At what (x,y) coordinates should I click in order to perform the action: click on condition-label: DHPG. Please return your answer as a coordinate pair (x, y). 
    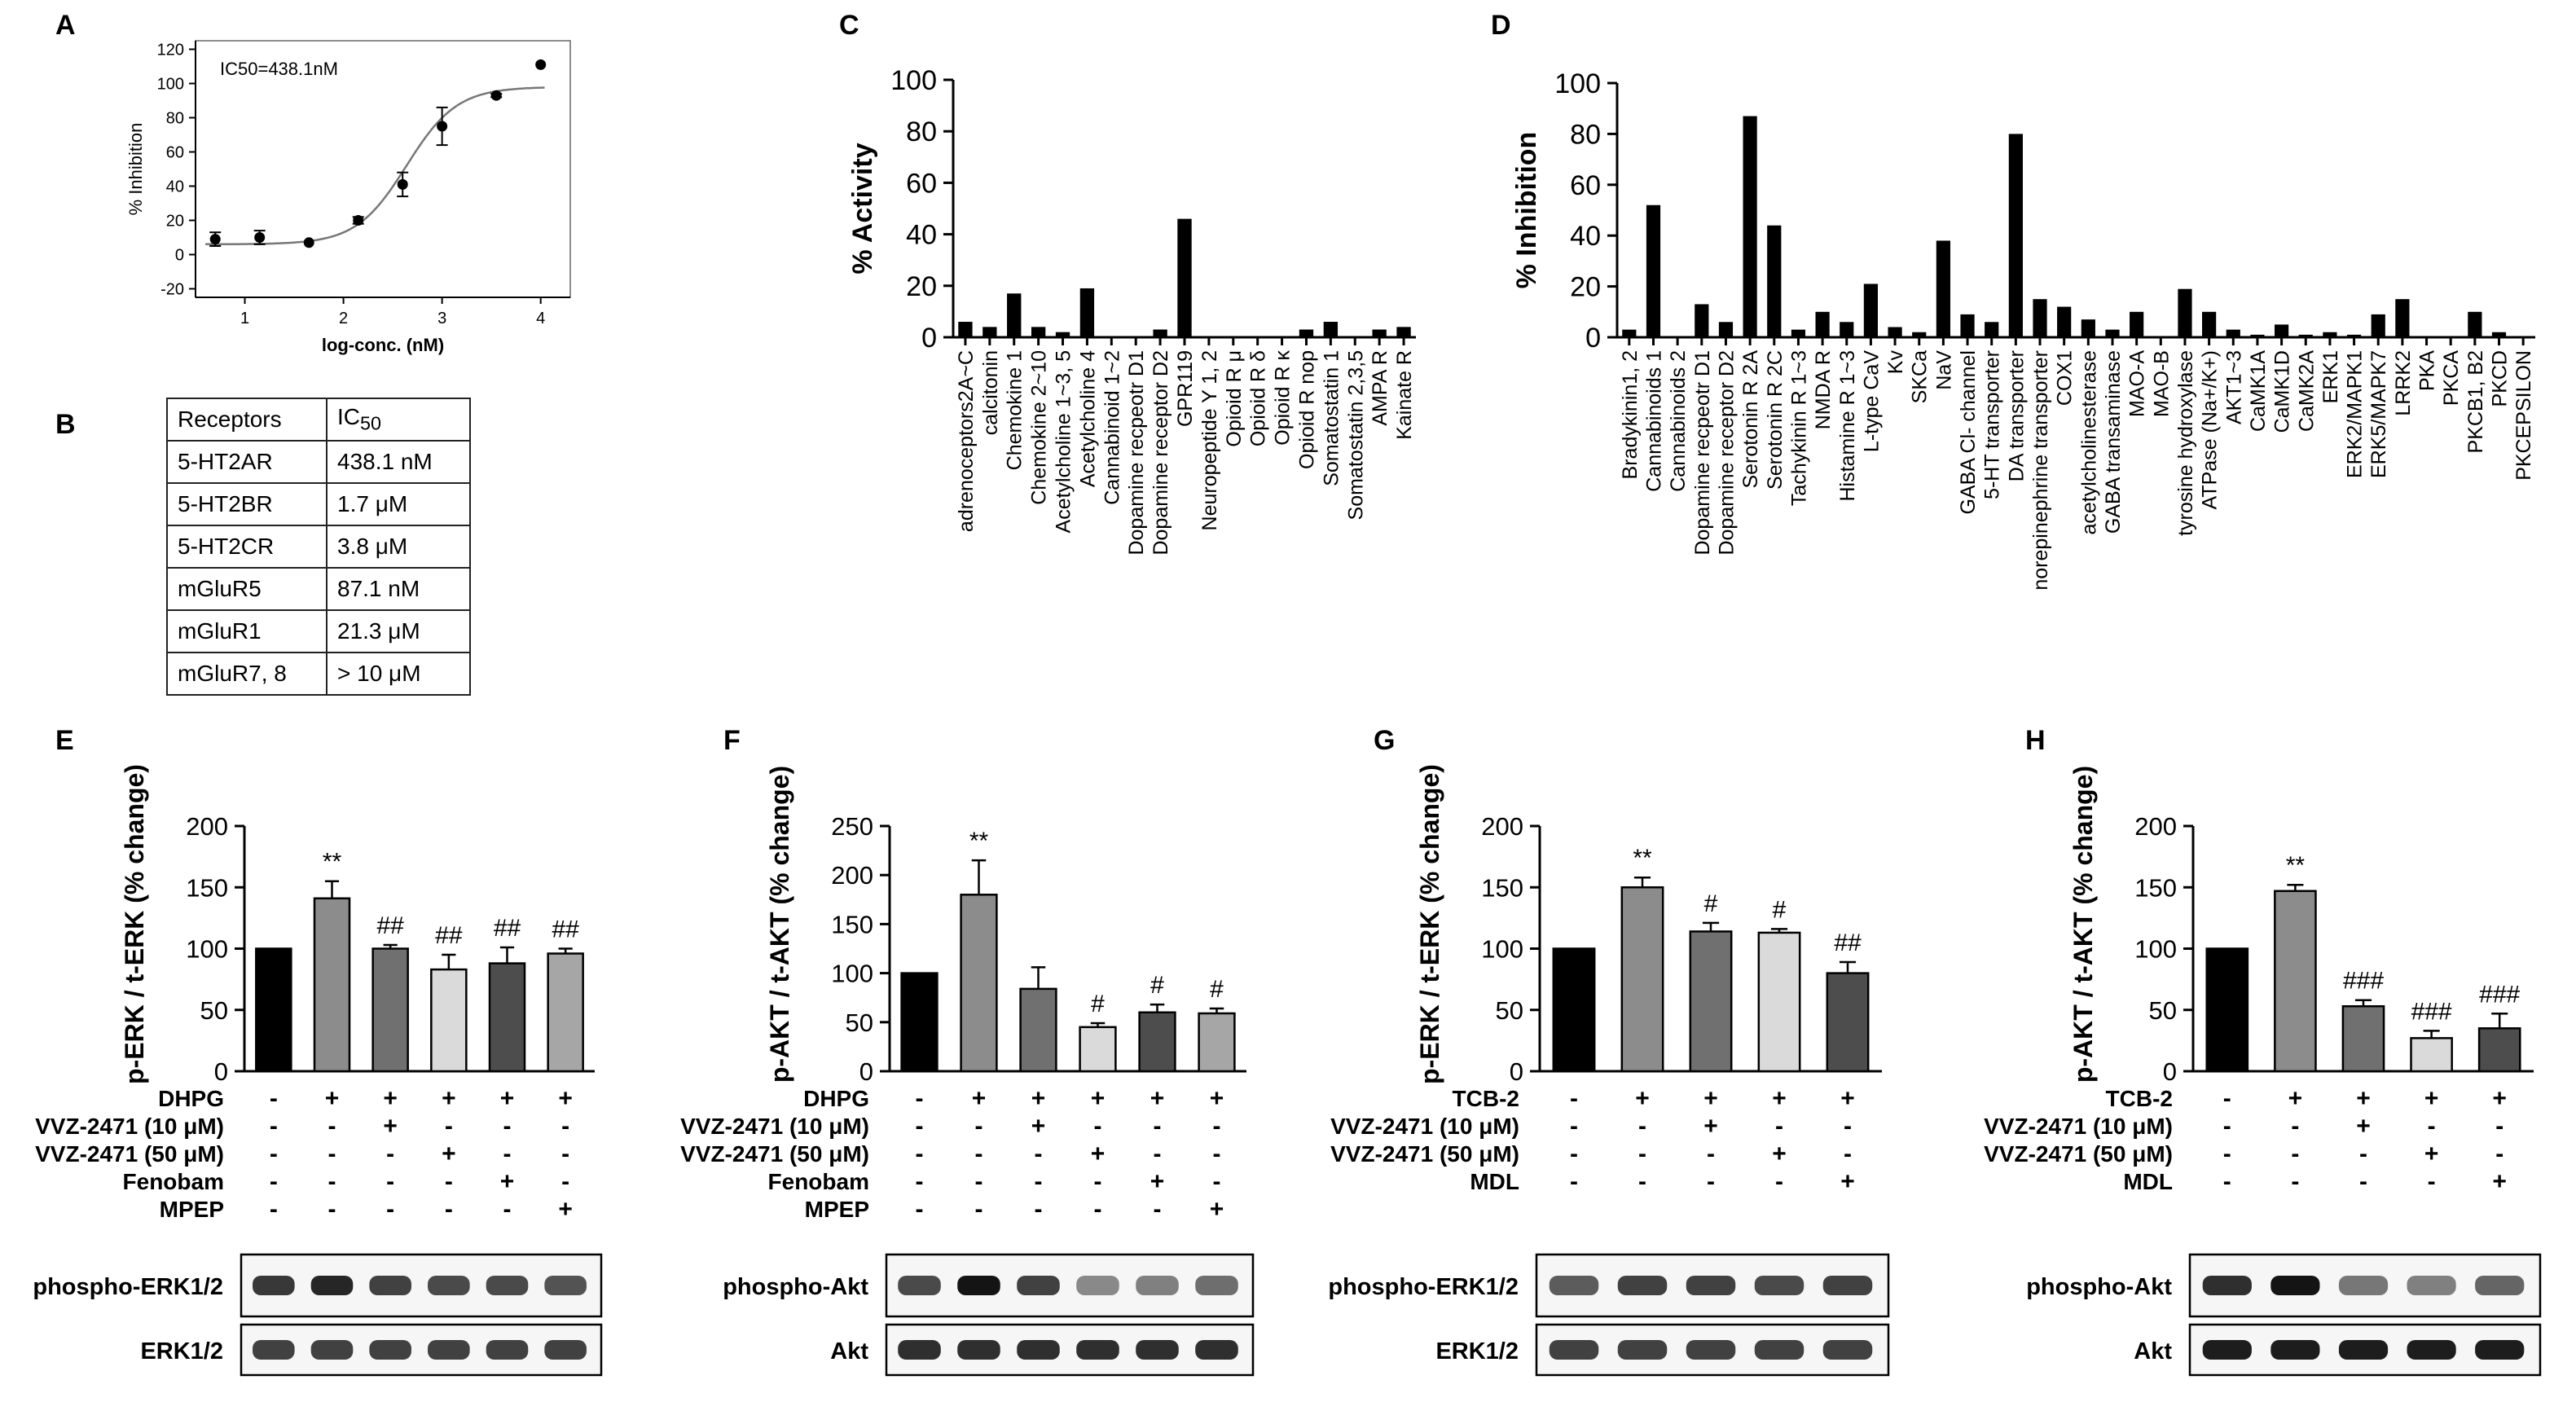
    Looking at the image, I should click on (836, 1098).